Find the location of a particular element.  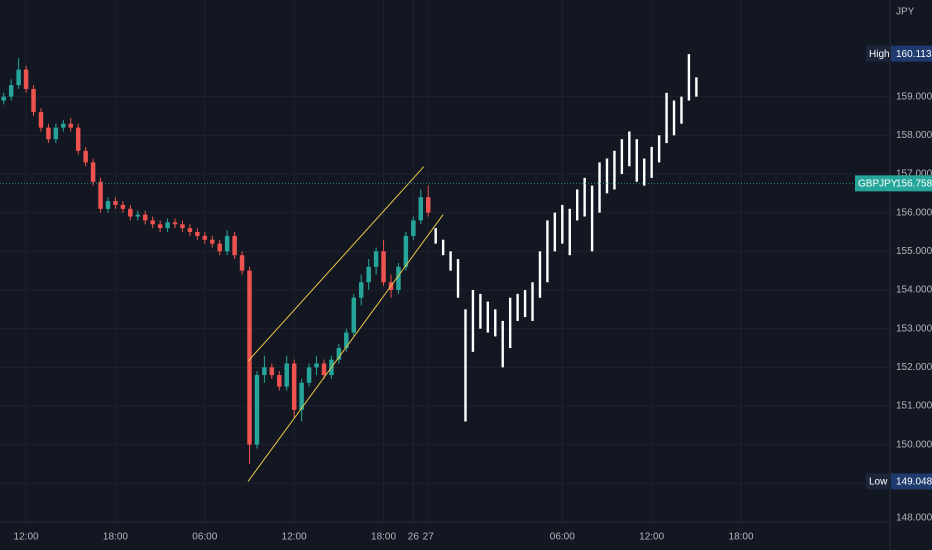

badge-label: High is located at coordinates (879, 54).